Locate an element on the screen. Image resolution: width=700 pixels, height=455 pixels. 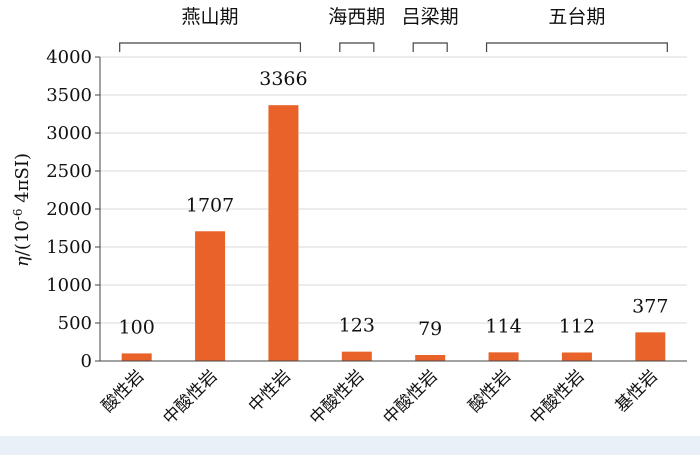
y-tick-label: 2500 is located at coordinates (69, 171).